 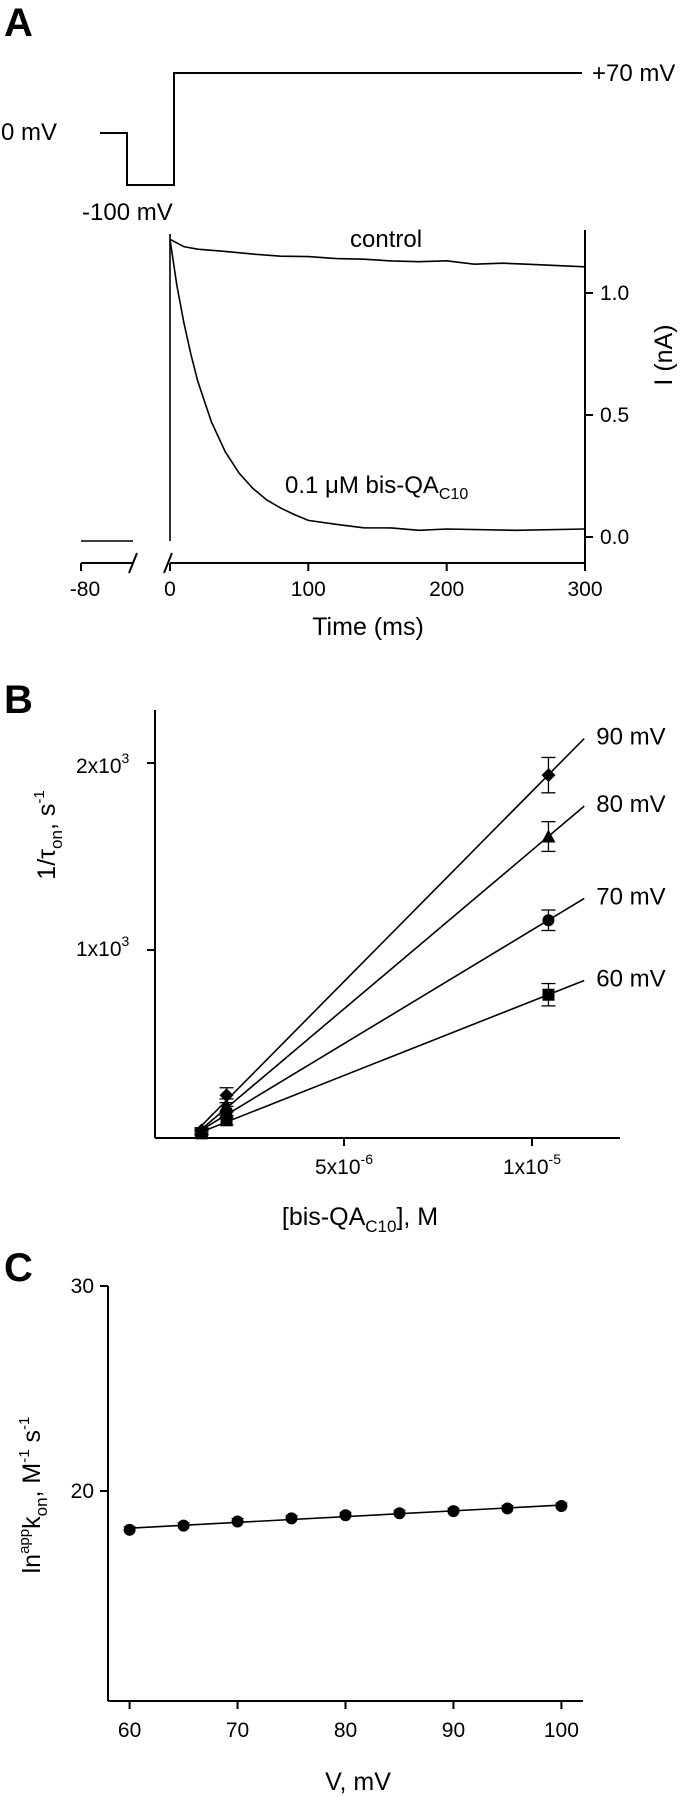 What do you see at coordinates (630, 804) in the screenshot?
I see `series-label-80-mv: 80 mV` at bounding box center [630, 804].